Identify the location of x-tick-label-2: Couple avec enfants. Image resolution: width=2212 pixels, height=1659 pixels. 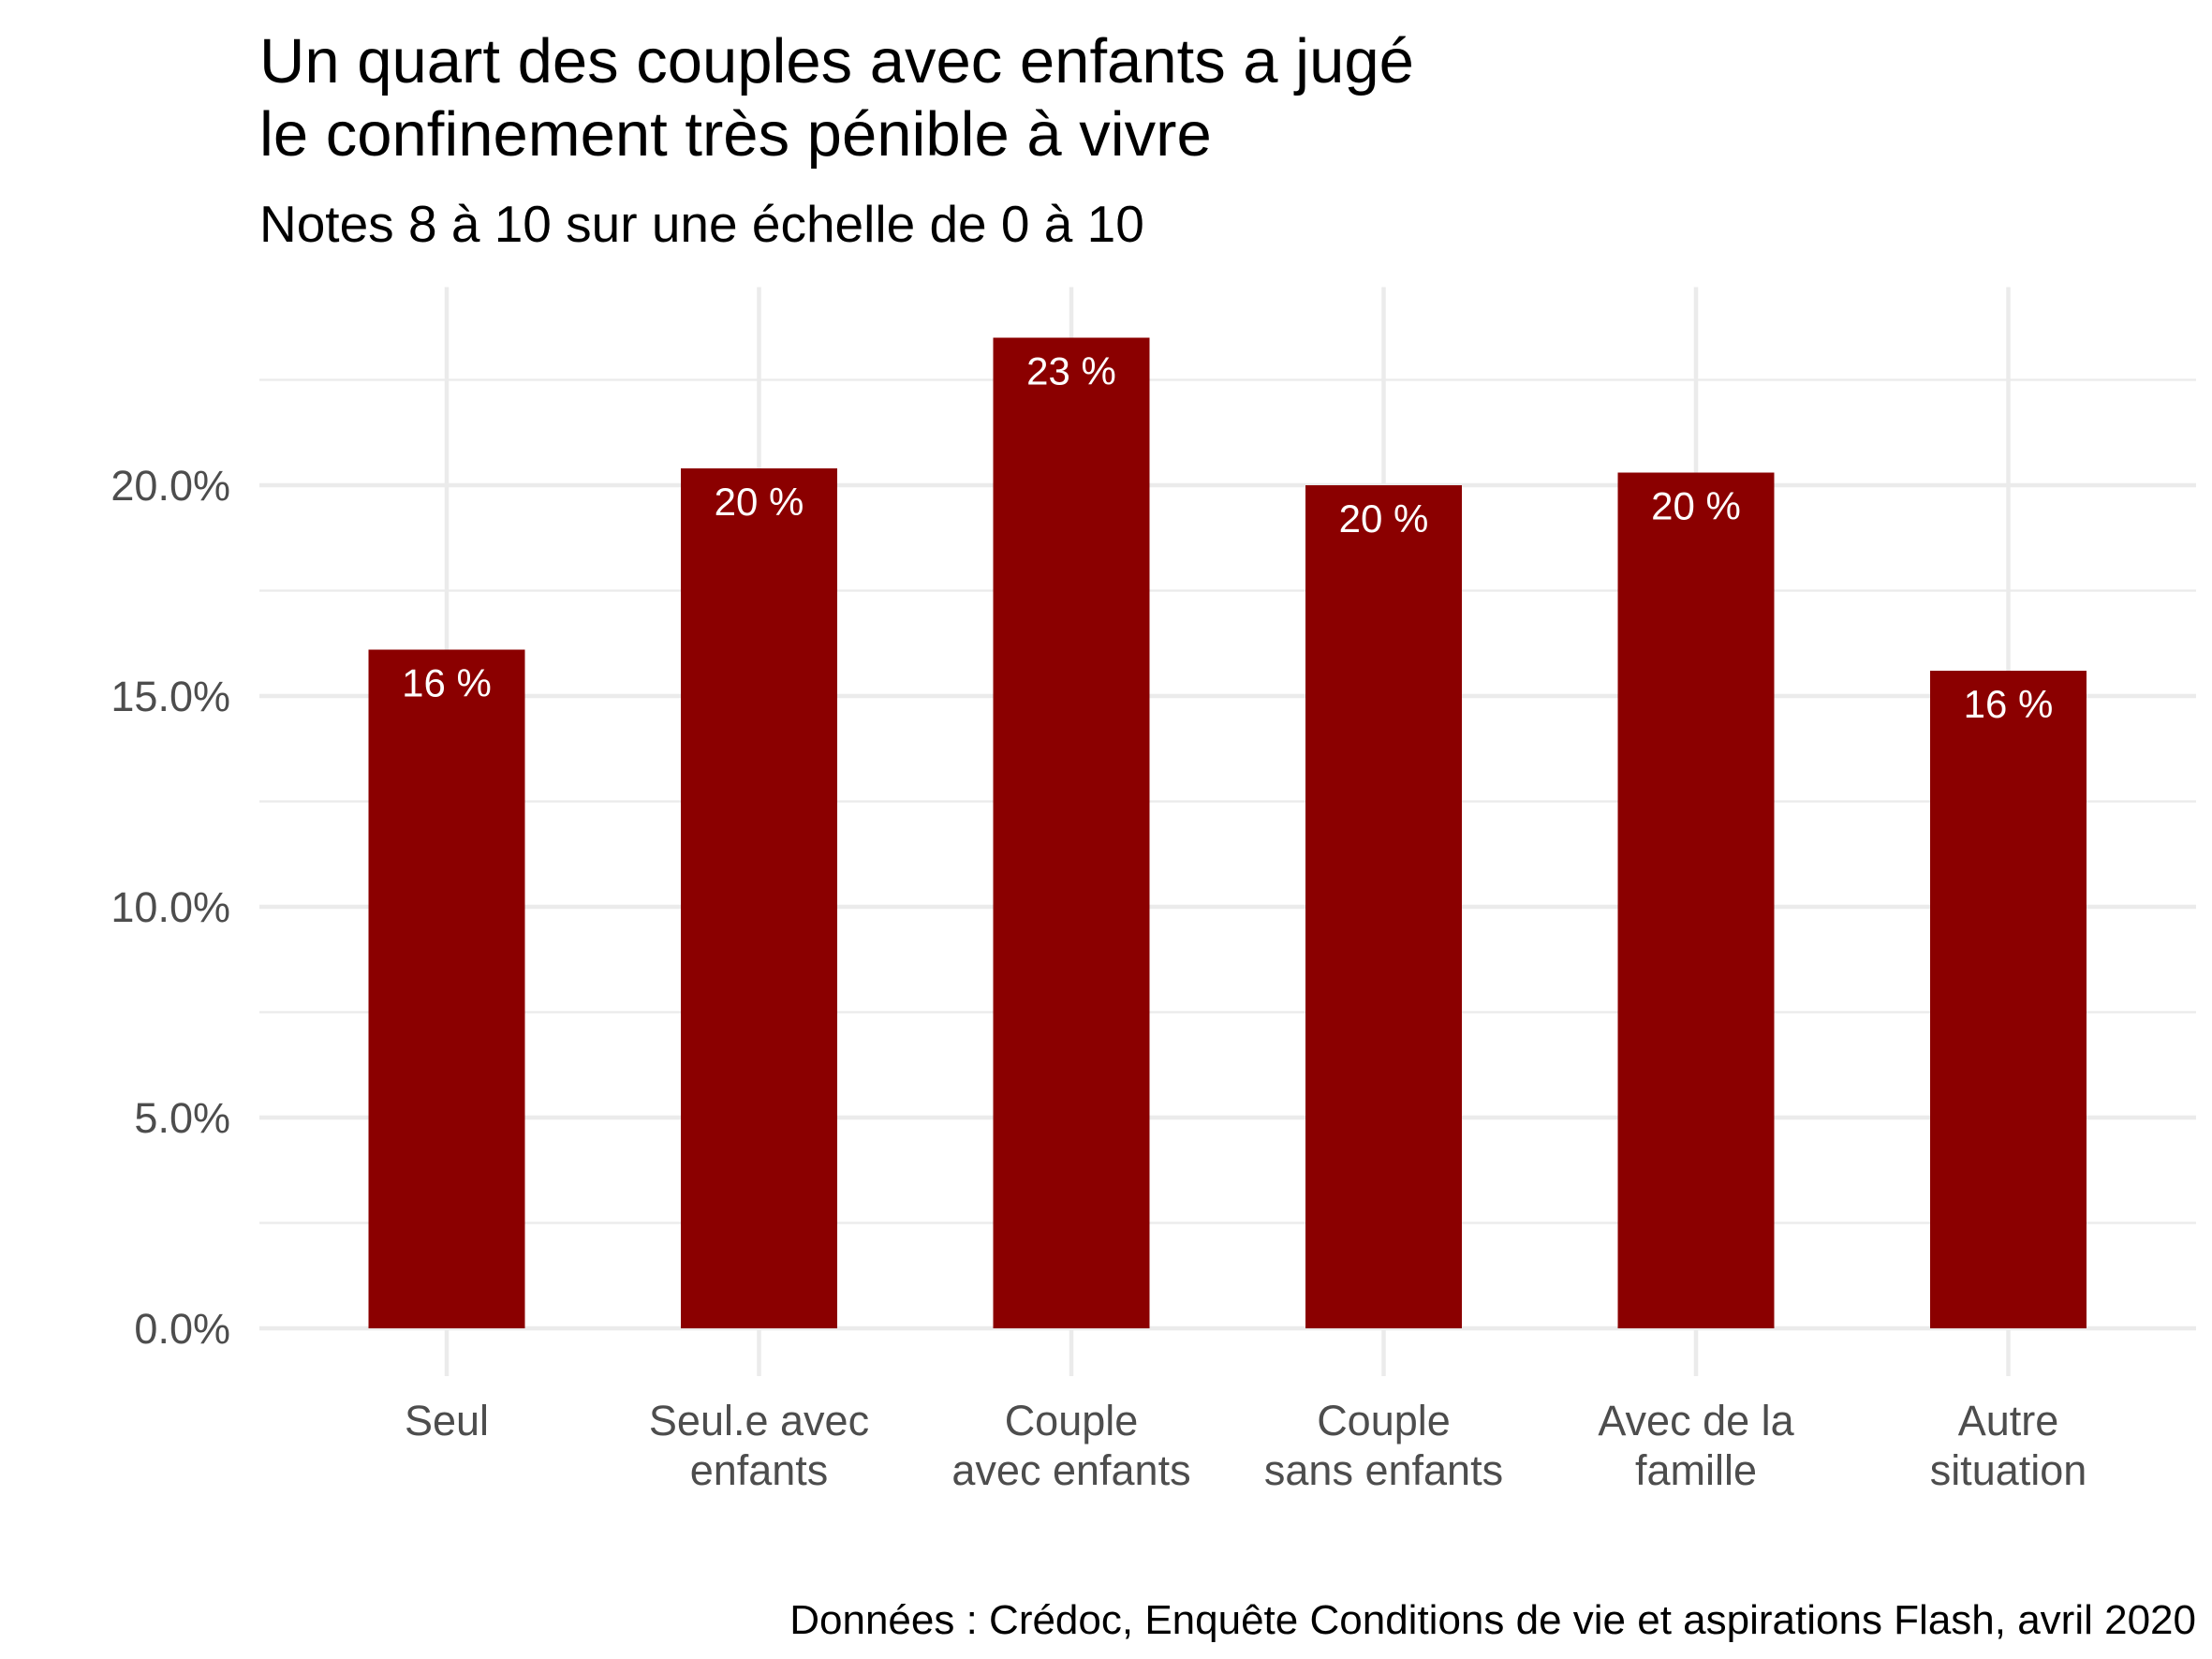
(1070, 1446).